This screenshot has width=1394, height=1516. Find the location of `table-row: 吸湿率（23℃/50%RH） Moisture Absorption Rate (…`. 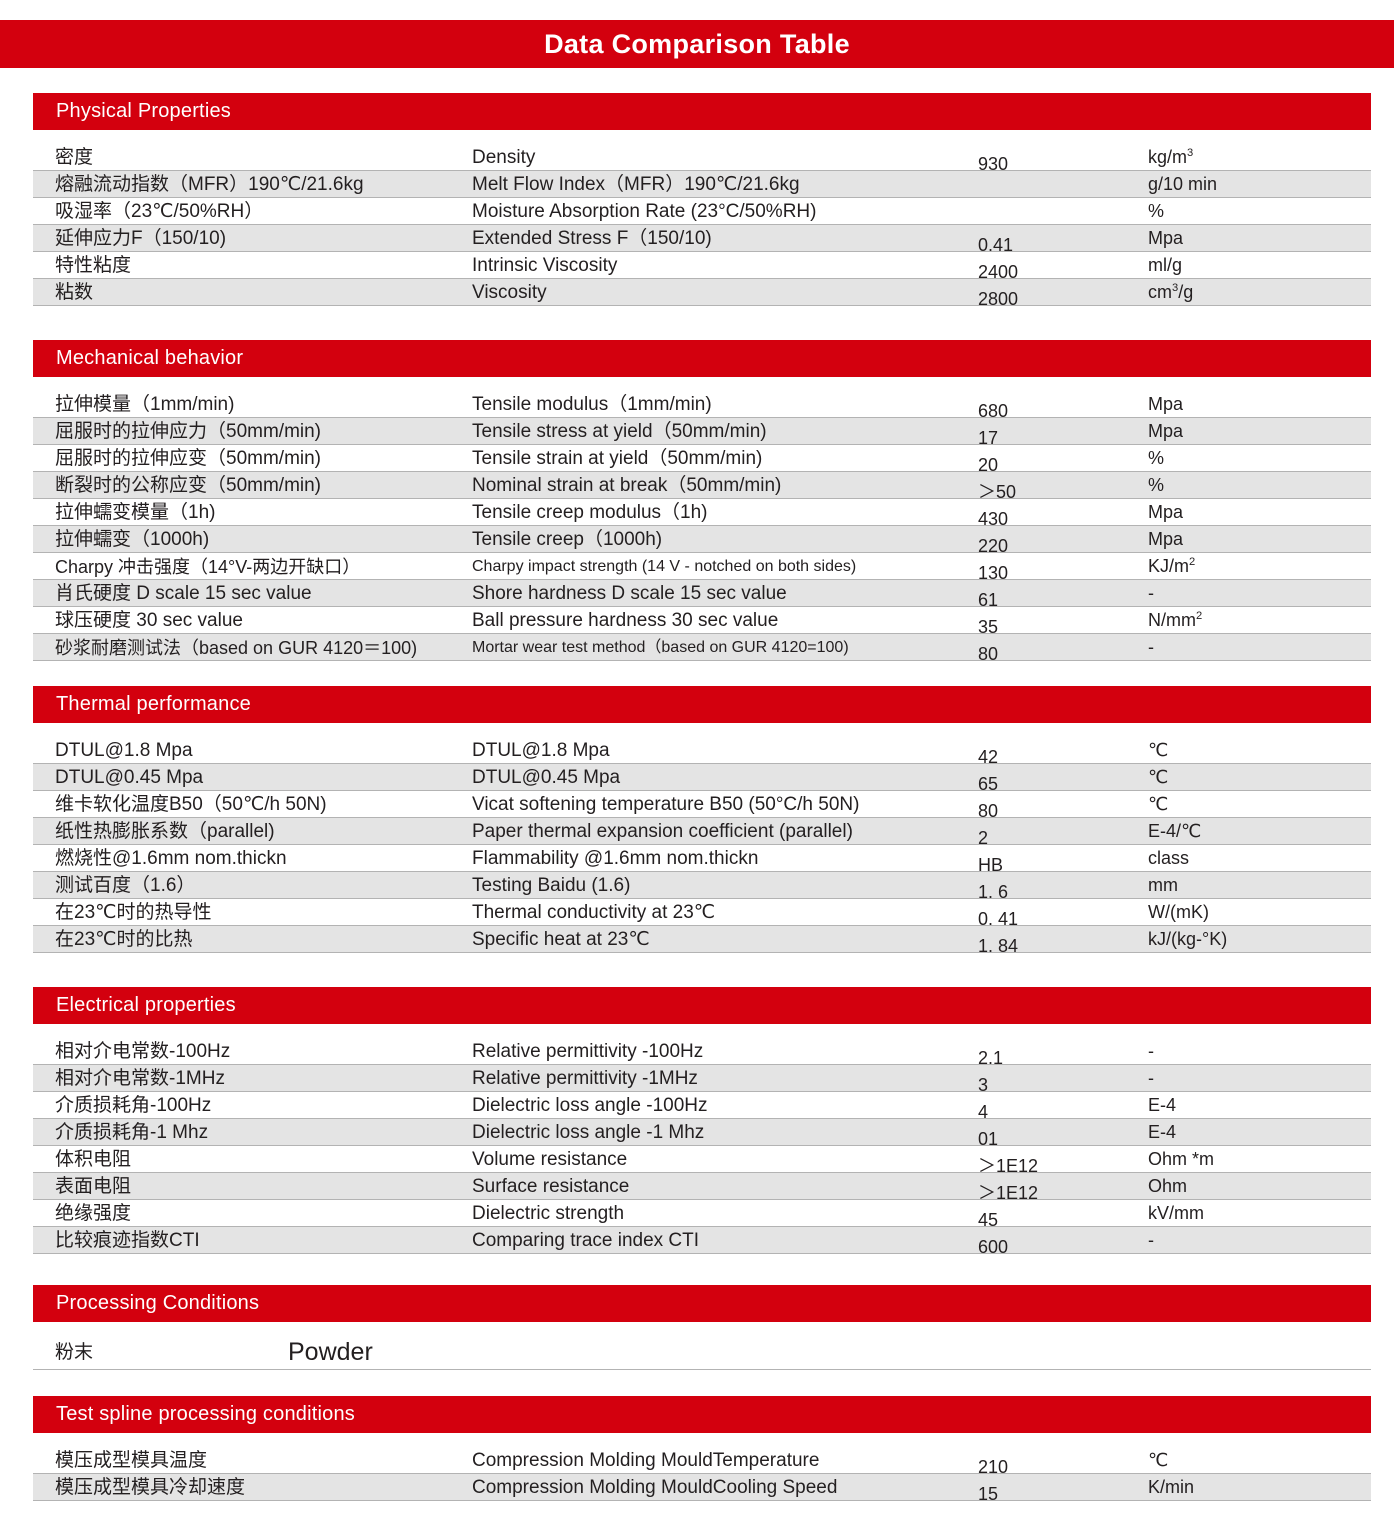

table-row: 吸湿率（23℃/50%RH） Moisture Absorption Rate (… is located at coordinates (702, 211).